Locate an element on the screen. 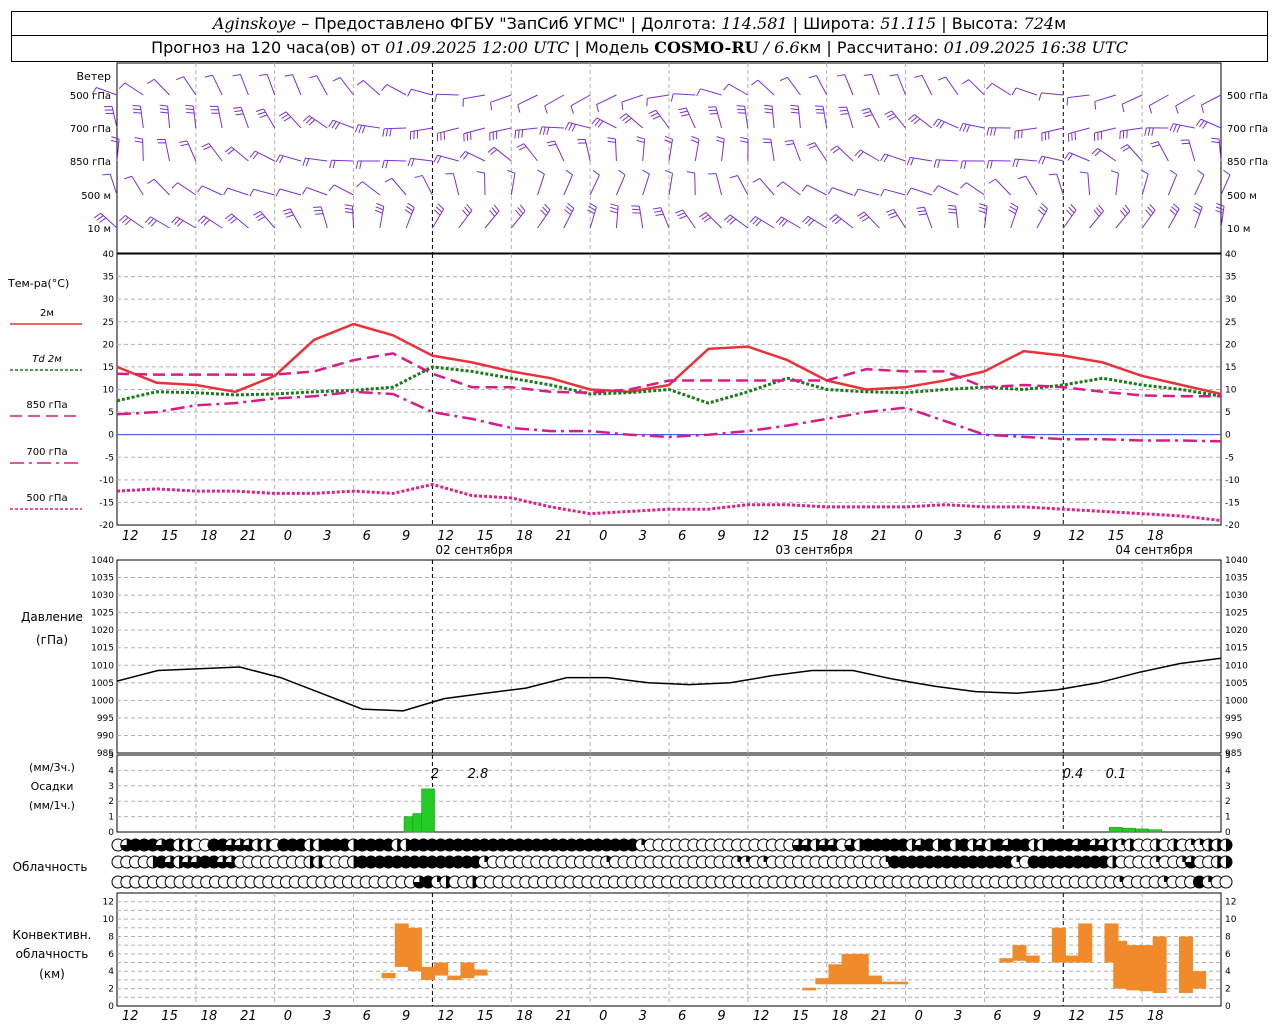  pressure-axis-label: Давление is located at coordinates (52, 617).